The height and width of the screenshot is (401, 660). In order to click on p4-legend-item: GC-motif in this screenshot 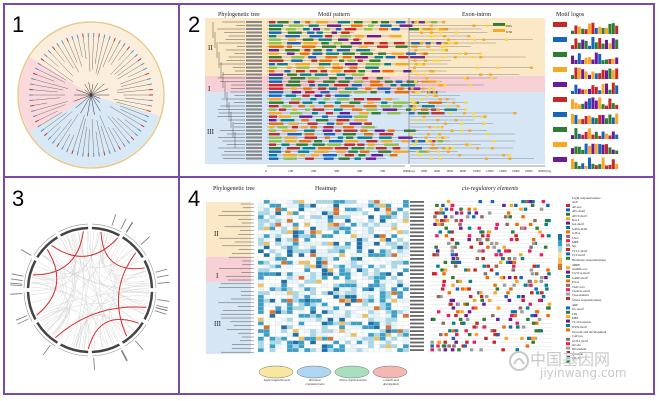, I will do `click(578, 309)`.